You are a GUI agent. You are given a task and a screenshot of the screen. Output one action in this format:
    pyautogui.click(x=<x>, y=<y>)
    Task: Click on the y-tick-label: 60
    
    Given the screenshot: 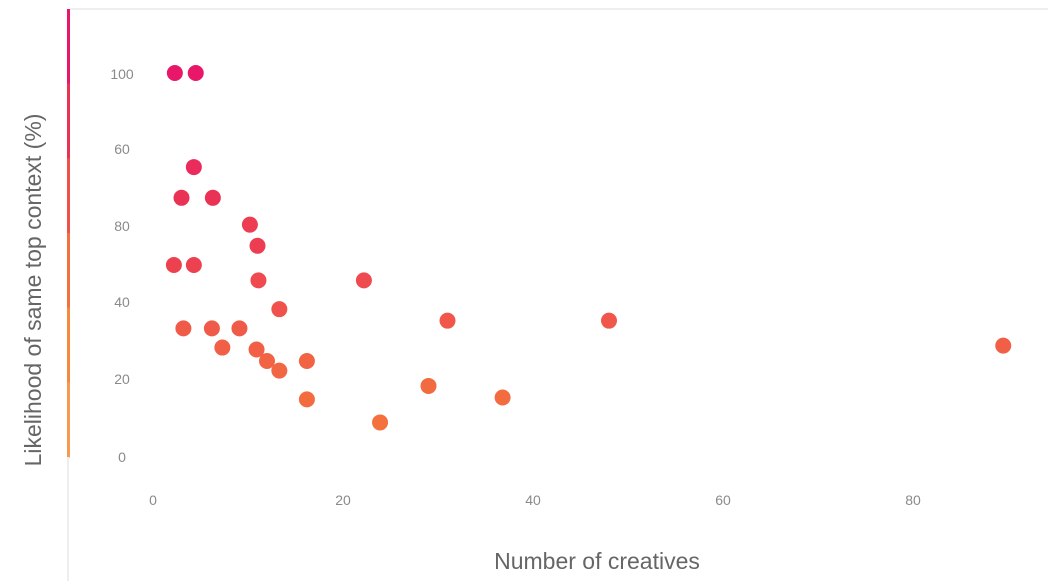 What is the action you would take?
    pyautogui.click(x=122, y=149)
    